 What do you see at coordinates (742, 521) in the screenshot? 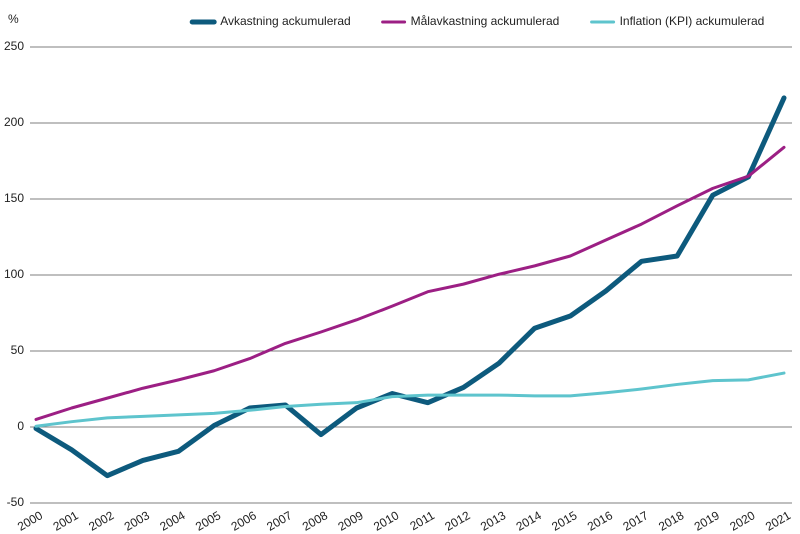
I see `x-tick-label: 2020` at bounding box center [742, 521].